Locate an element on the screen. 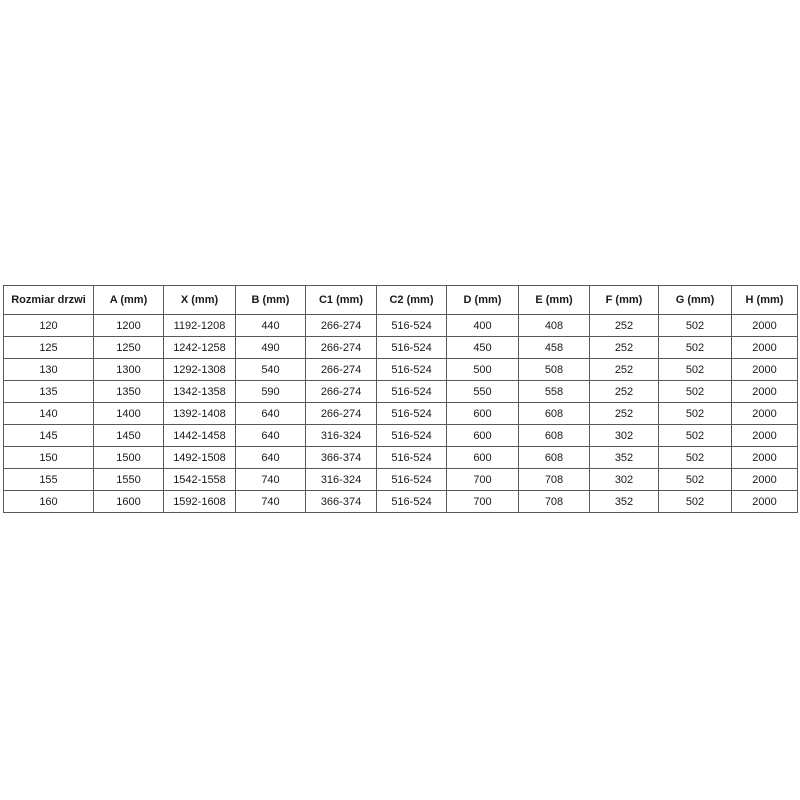 Image resolution: width=800 pixels, height=800 pixels. header-cell: E (mm) is located at coordinates (554, 300).